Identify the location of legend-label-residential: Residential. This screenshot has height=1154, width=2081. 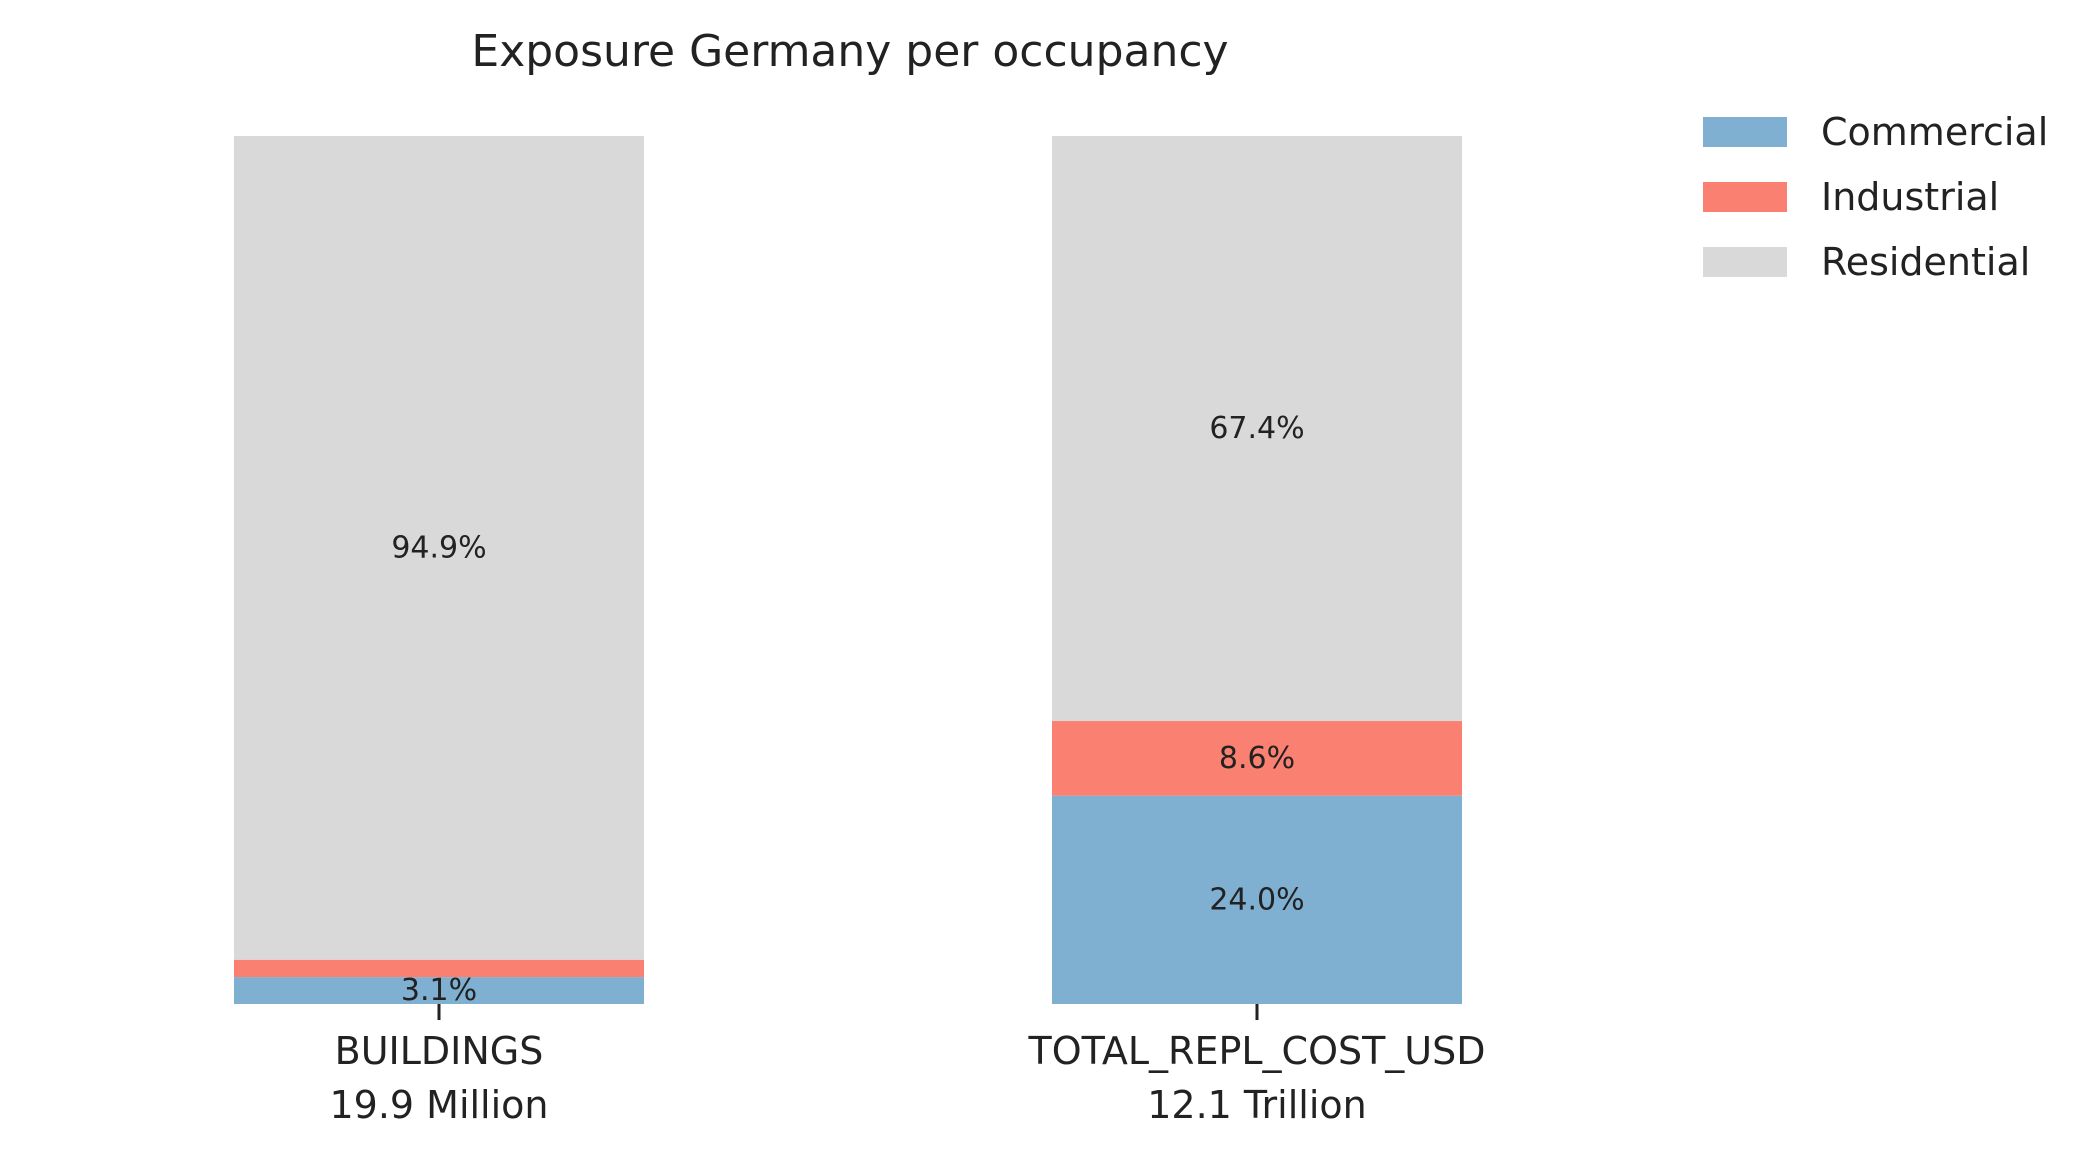
(1925, 262).